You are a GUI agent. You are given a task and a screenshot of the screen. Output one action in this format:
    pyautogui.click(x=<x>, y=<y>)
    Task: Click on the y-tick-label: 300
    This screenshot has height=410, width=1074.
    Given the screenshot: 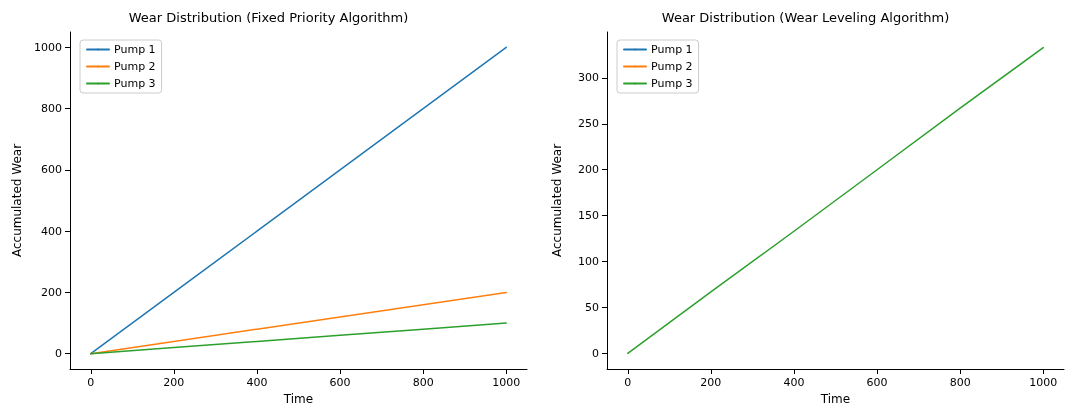 What is the action you would take?
    pyautogui.click(x=588, y=78)
    